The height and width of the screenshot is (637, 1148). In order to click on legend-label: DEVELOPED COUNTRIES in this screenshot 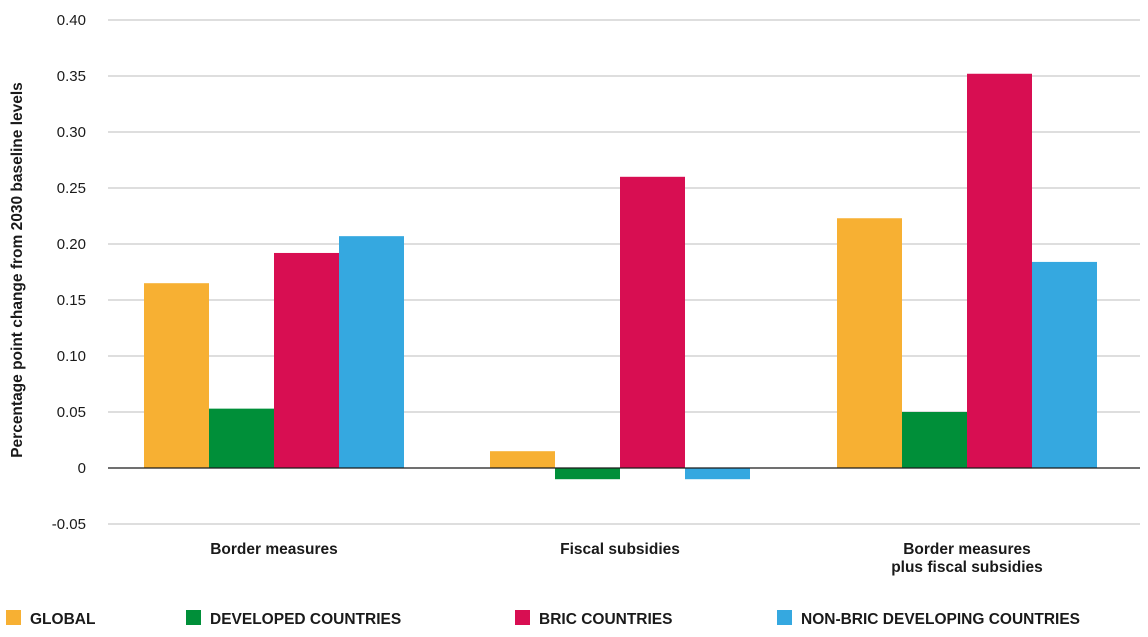, I will do `click(305, 619)`.